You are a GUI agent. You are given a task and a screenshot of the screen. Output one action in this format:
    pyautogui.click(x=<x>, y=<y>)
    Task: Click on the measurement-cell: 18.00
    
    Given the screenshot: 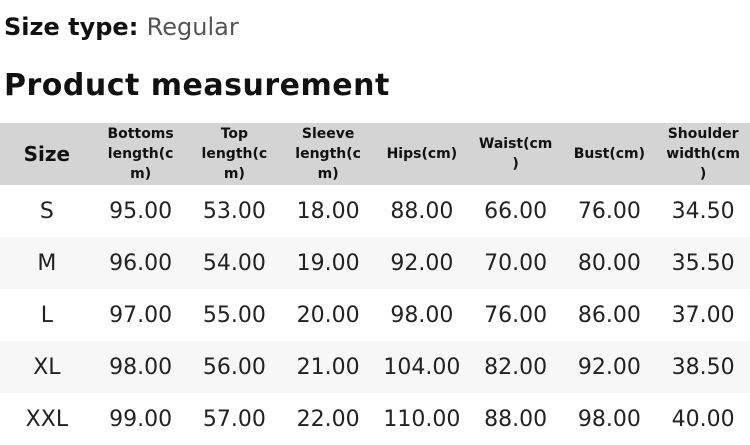 What is the action you would take?
    pyautogui.click(x=328, y=211)
    